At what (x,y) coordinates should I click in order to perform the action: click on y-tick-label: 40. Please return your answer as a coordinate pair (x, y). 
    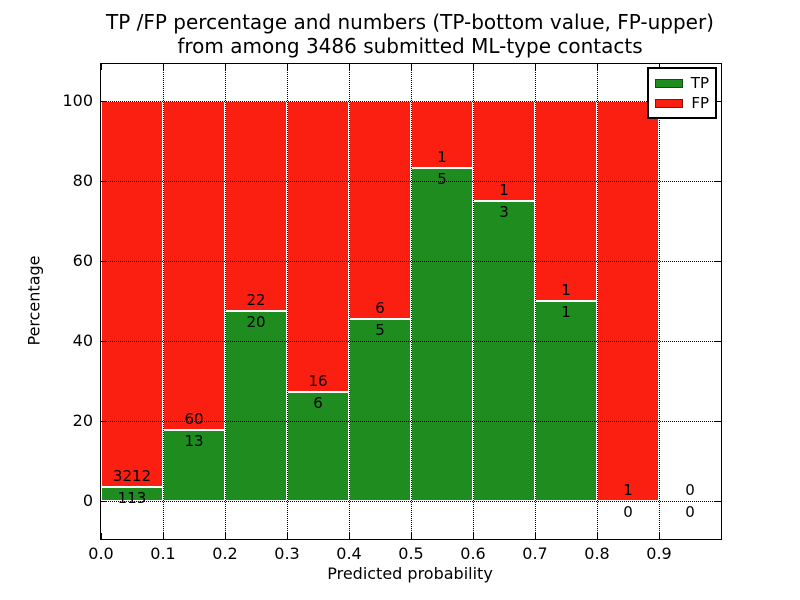
    Looking at the image, I should click on (82, 340).